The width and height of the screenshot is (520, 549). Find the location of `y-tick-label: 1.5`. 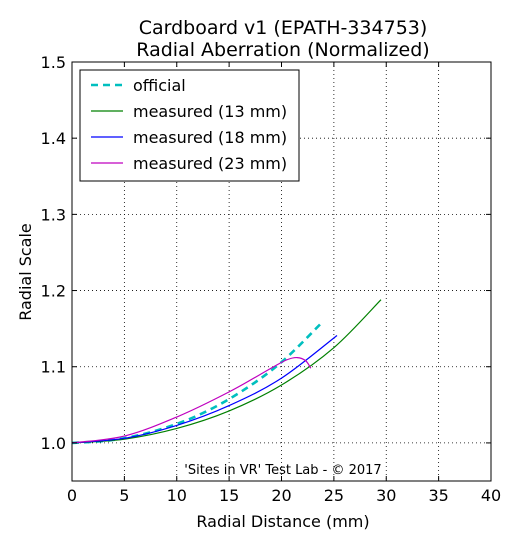

y-tick-label: 1.5 is located at coordinates (53, 62).